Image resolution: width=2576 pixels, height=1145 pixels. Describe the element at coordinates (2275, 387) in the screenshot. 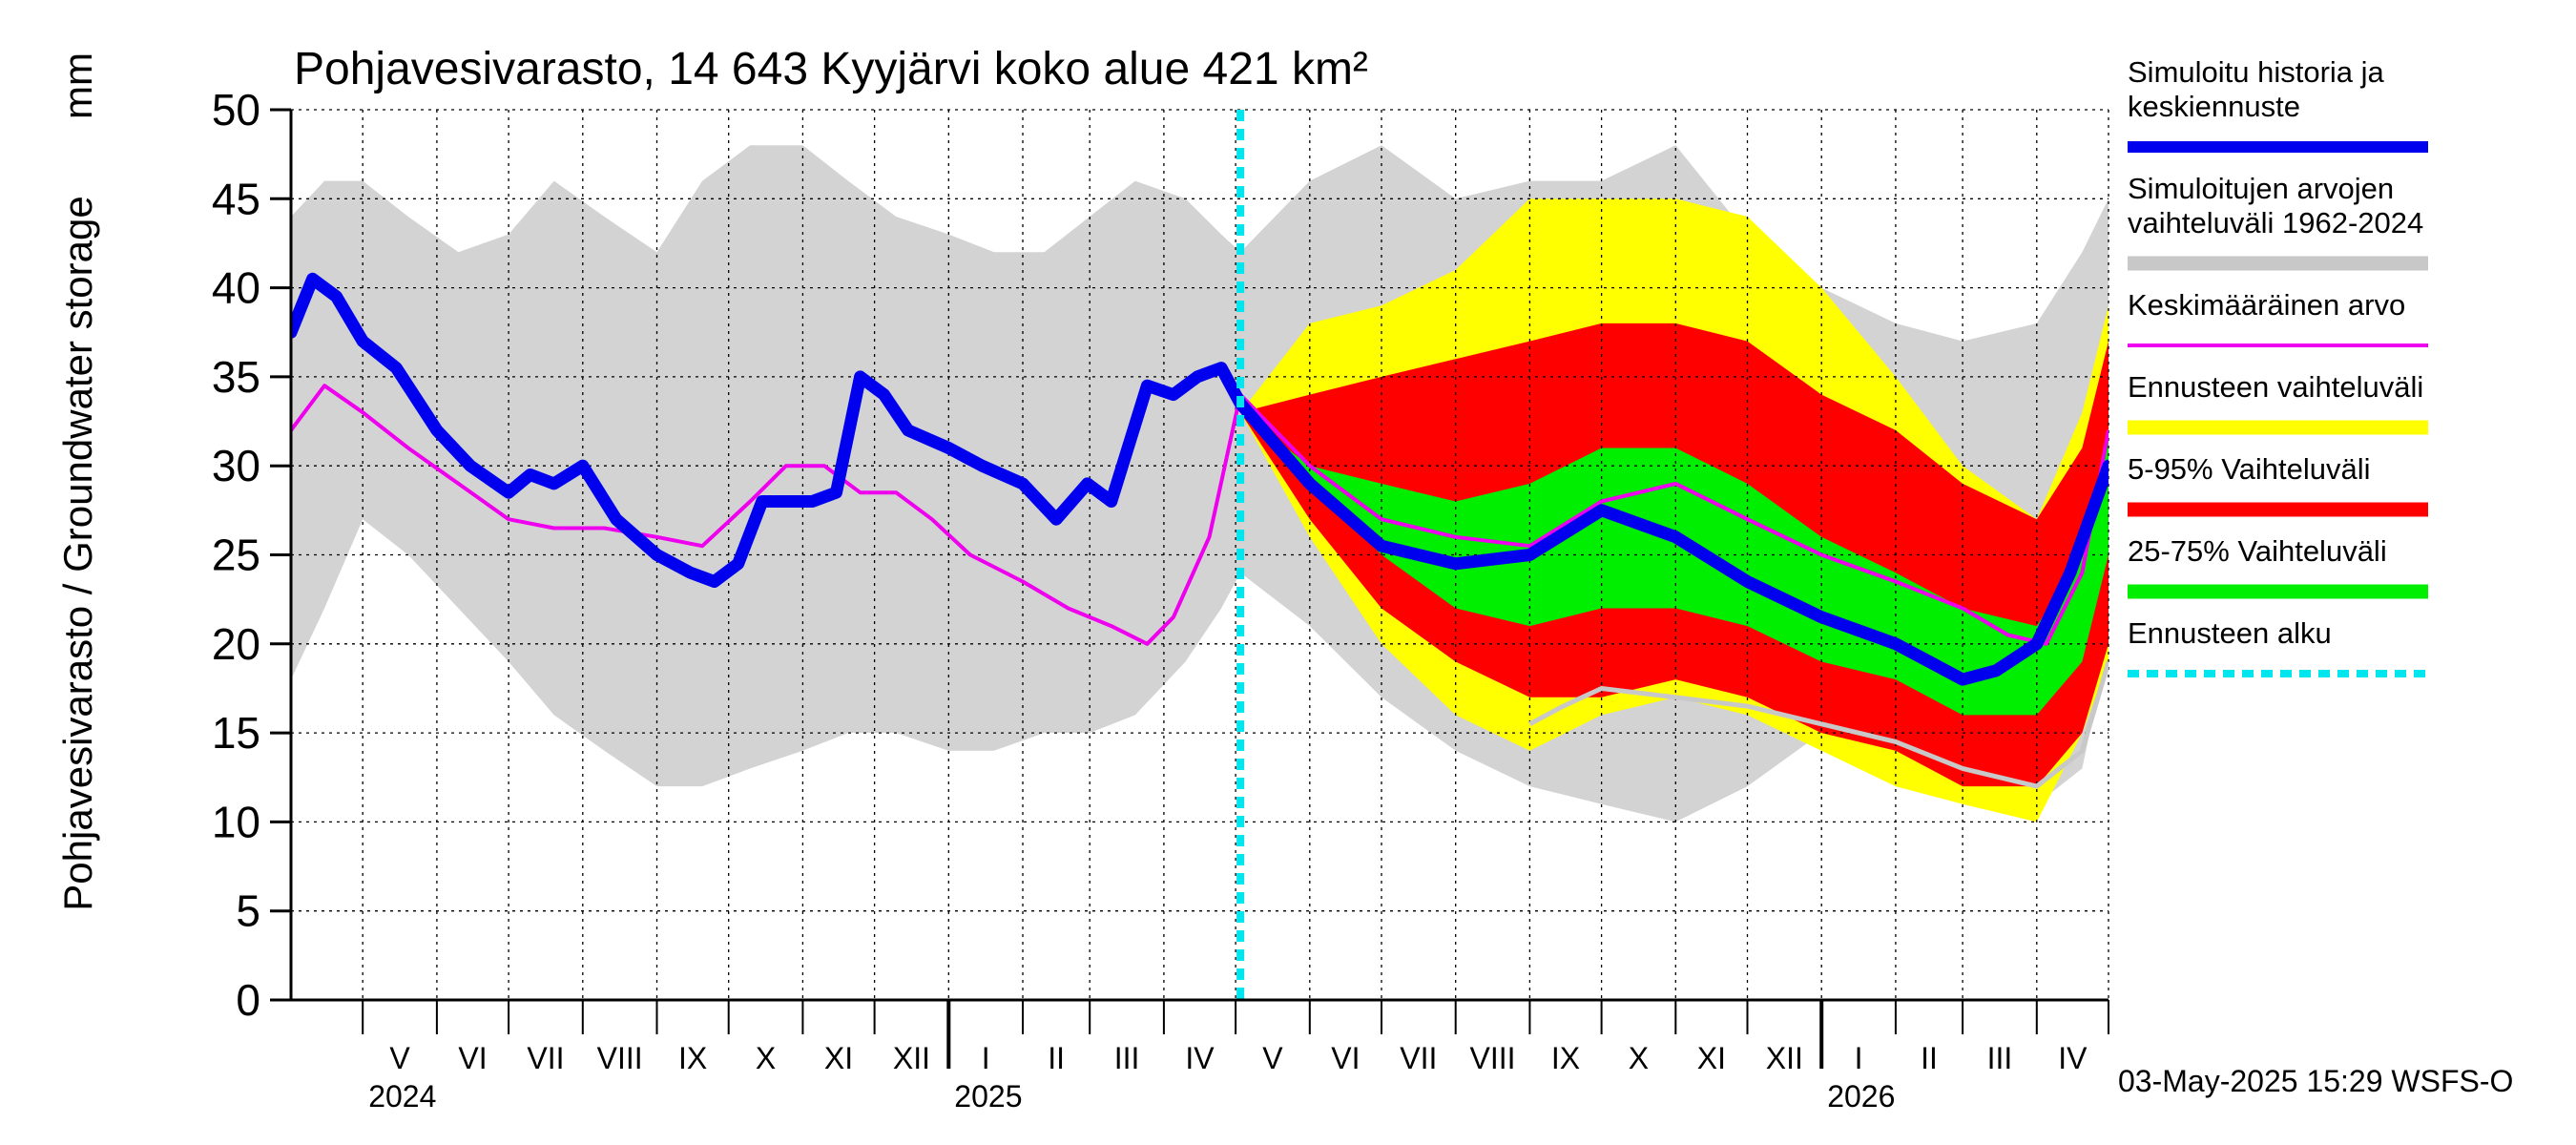

I see `legend-label: Ennusteen vaihteluväli` at that location.